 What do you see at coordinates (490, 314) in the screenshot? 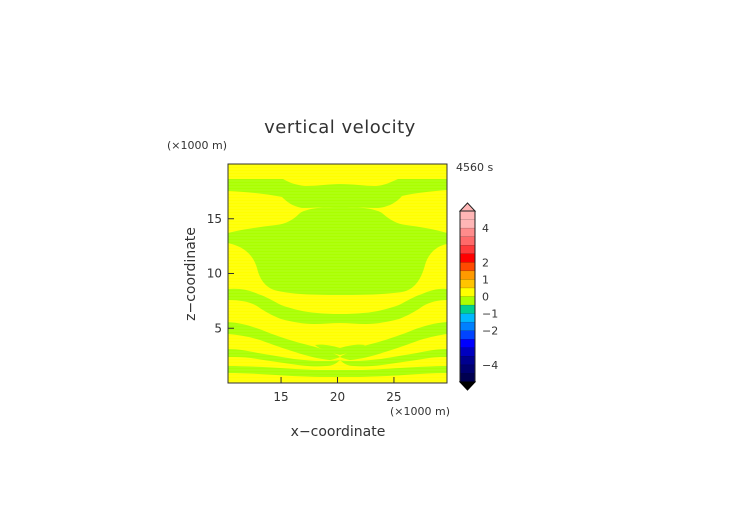
I see `colorbar-tick-label: −1` at bounding box center [490, 314].